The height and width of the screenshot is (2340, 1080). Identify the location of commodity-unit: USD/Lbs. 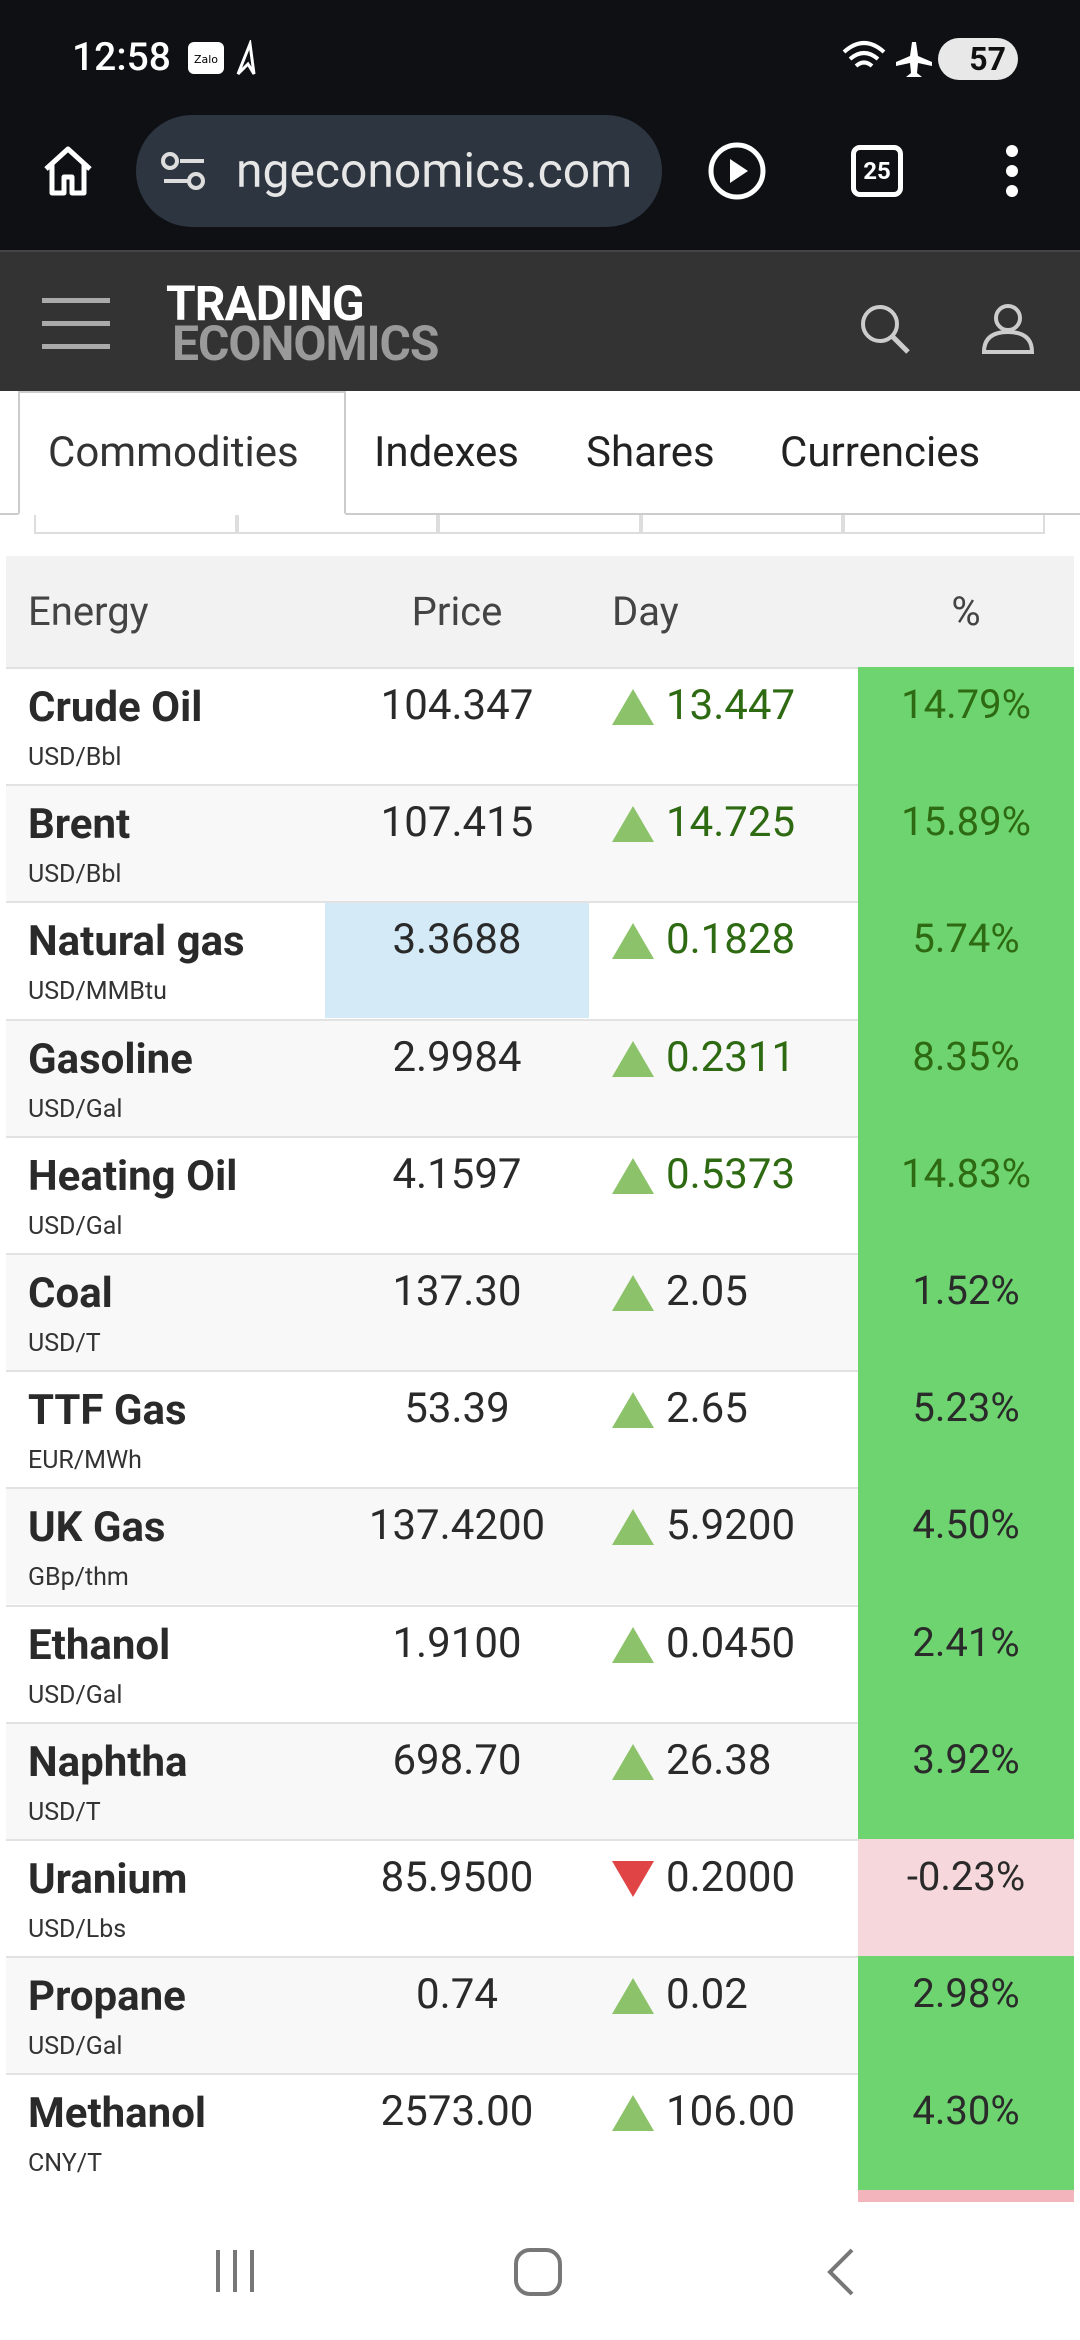
(77, 1929).